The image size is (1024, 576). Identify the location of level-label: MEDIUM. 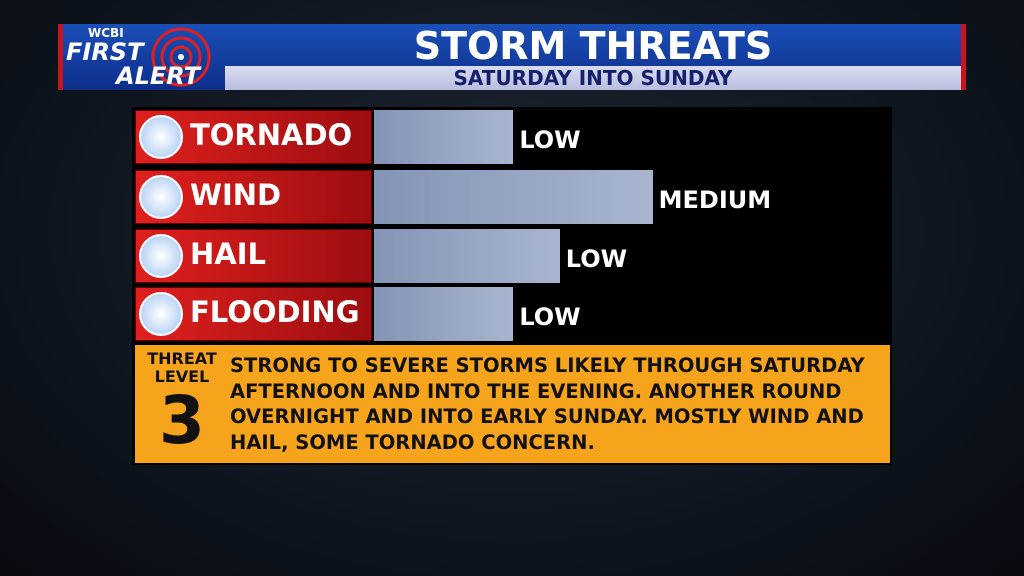
(715, 200).